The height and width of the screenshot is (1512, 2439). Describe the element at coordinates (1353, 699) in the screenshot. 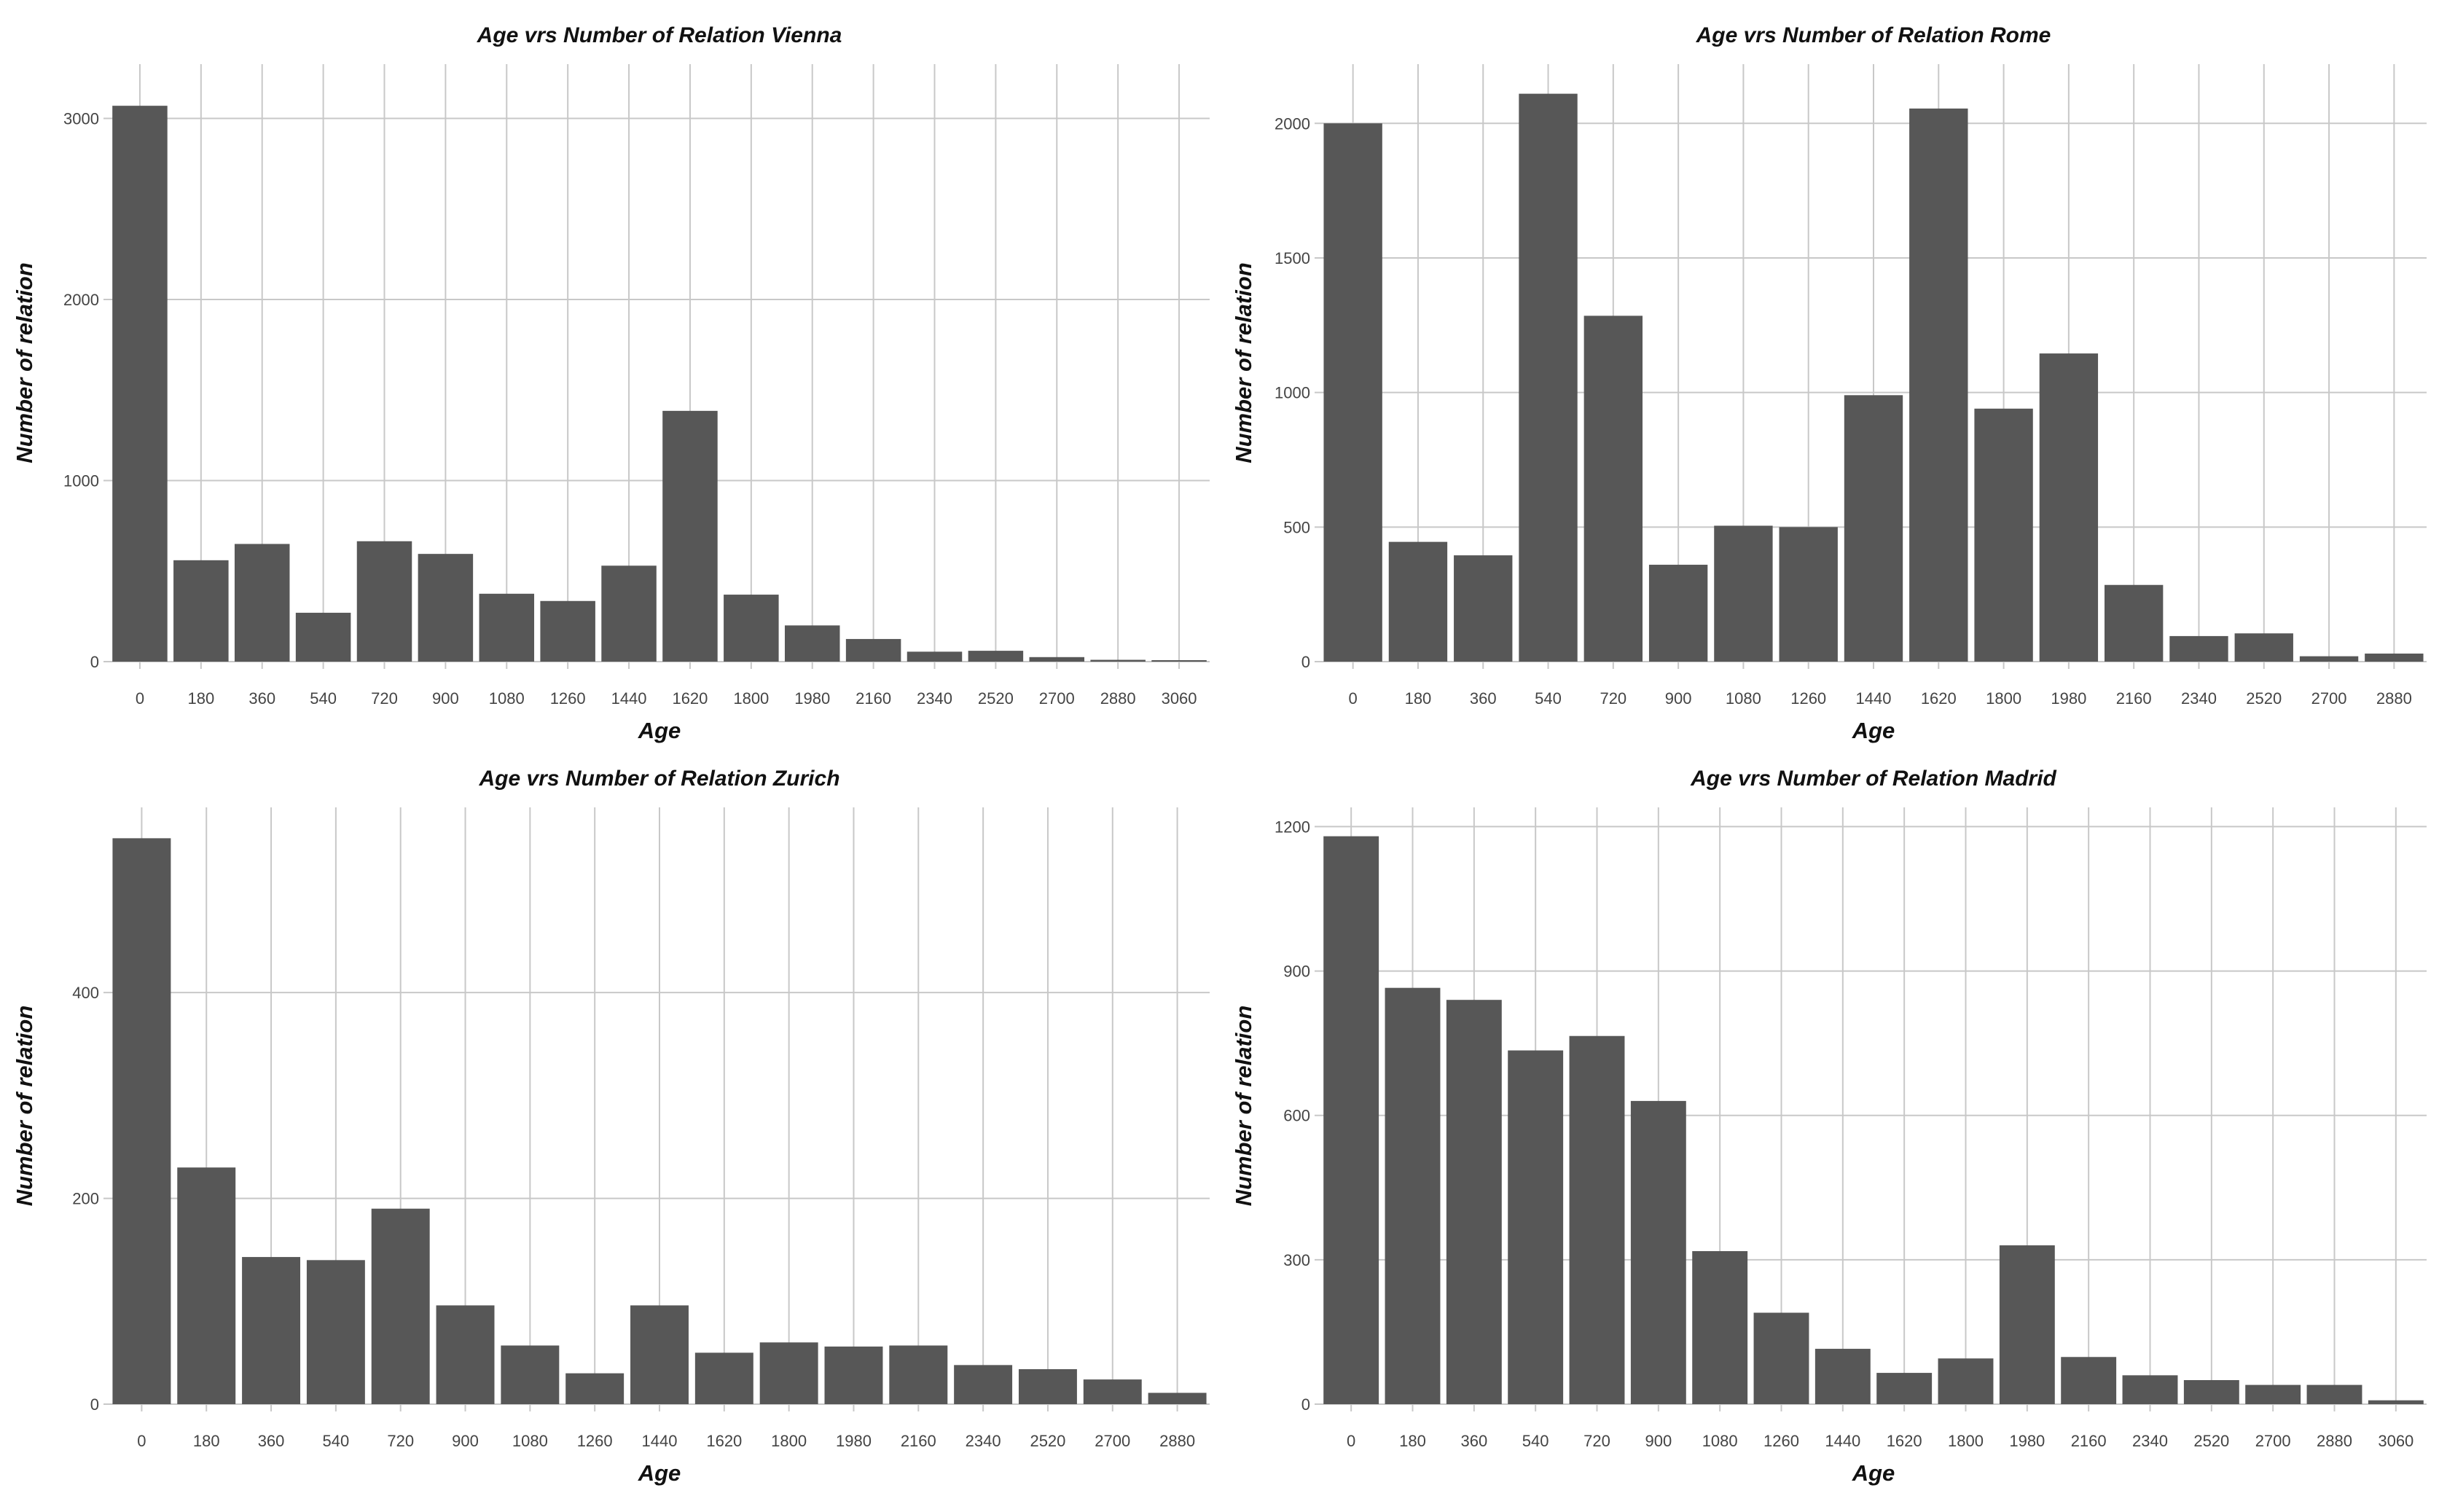

I see `x-tick-label: 0` at that location.